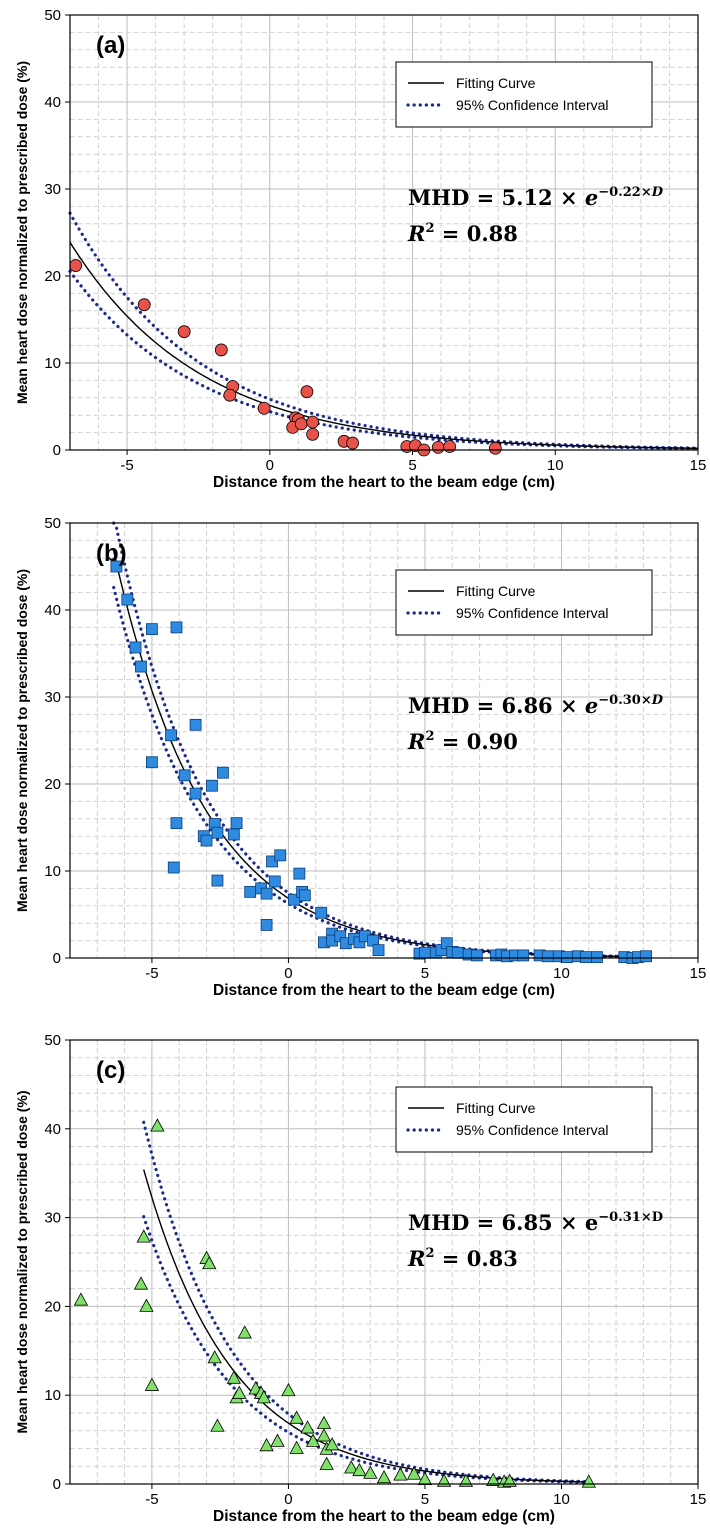 The width and height of the screenshot is (710, 1540). I want to click on equation-coefficient: 6.85, so click(527, 1222).